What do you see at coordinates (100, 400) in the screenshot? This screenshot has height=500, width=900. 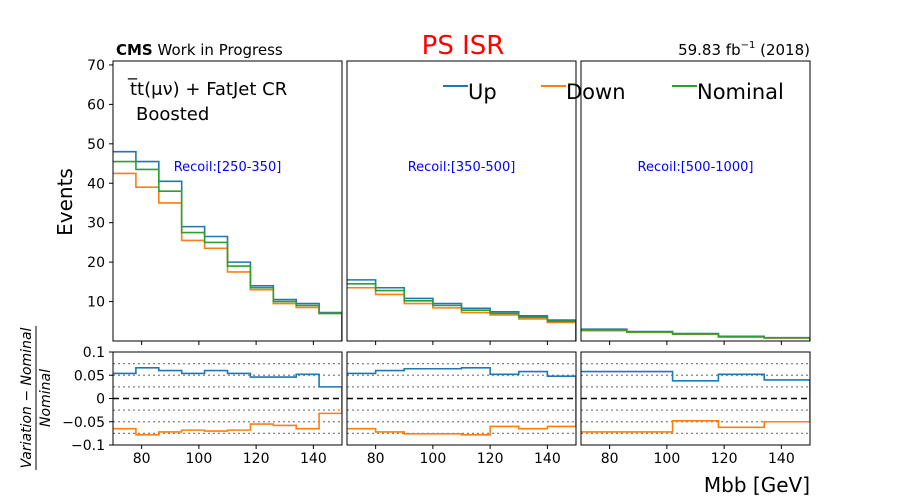 I see `ratio-y-tick-label: 0` at bounding box center [100, 400].